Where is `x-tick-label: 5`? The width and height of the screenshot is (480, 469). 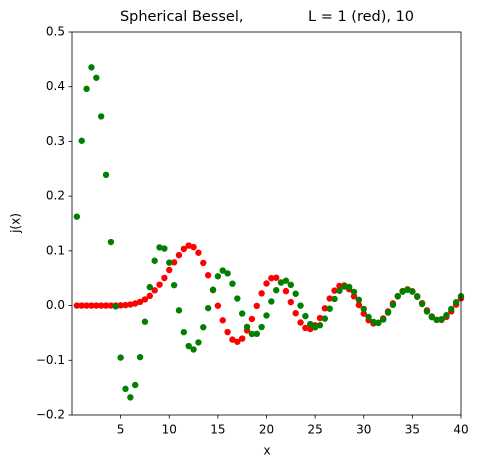 x-tick-label: 5 is located at coordinates (121, 430).